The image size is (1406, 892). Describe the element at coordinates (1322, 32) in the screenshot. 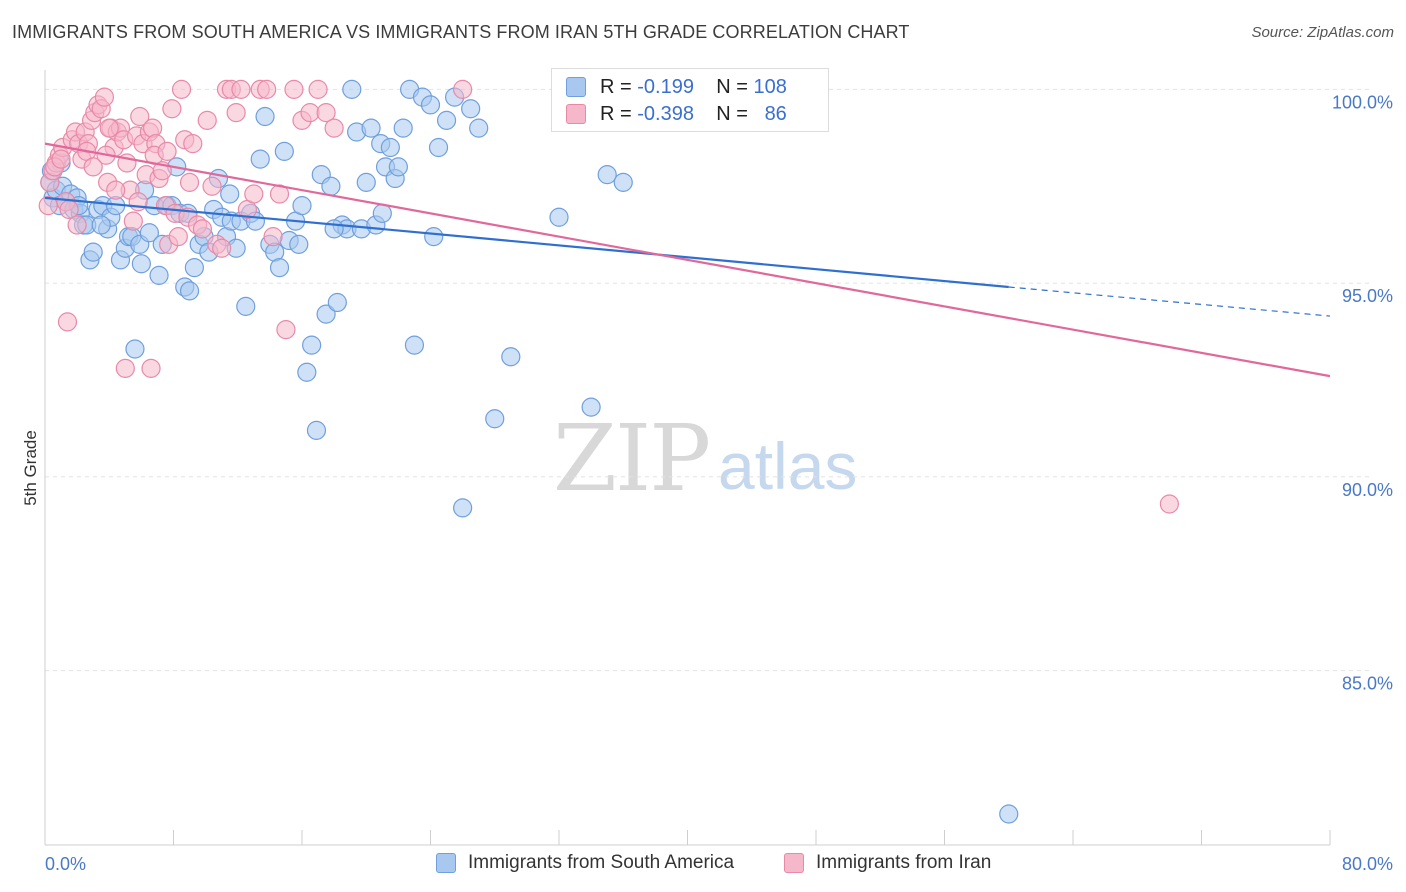

I see `source-credit: Source: ZipAtlas.com` at that location.